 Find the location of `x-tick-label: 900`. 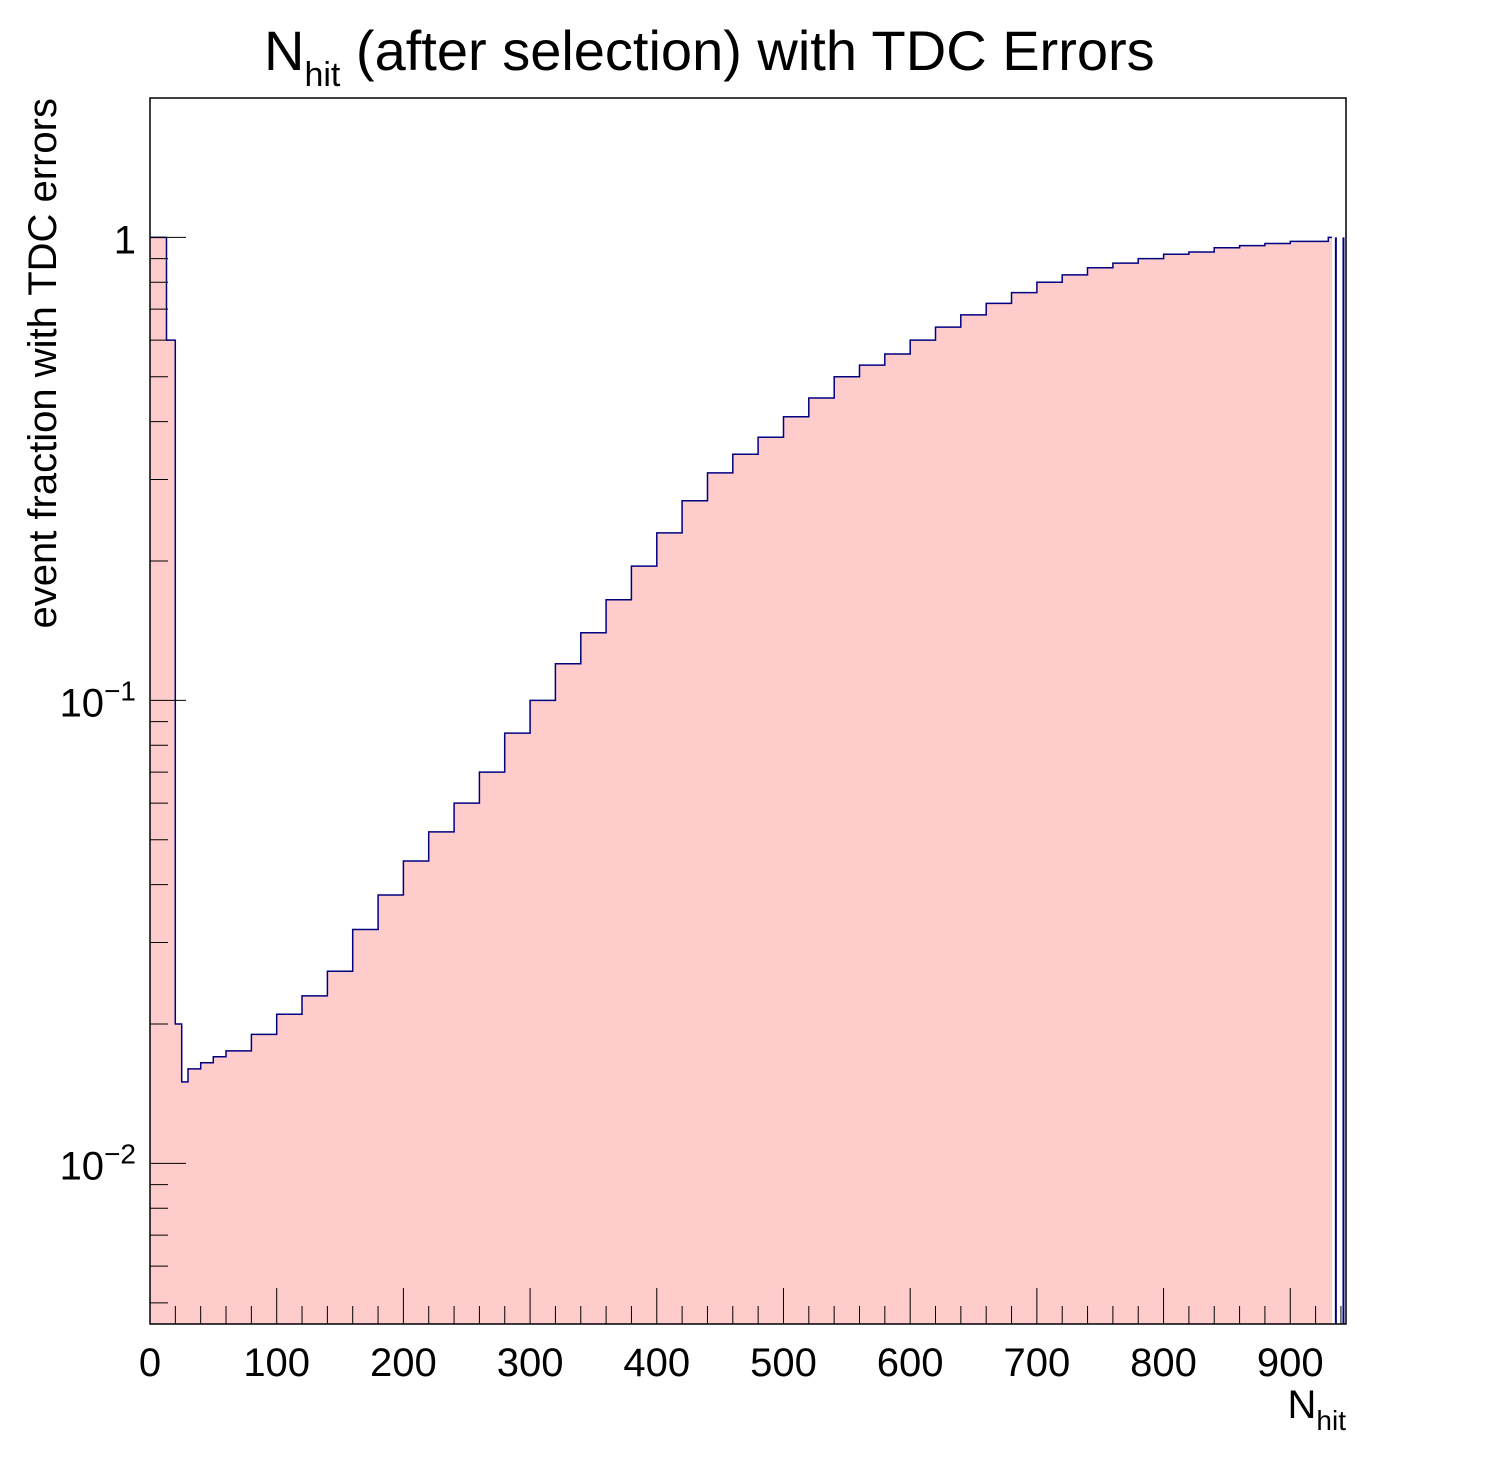

x-tick-label: 900 is located at coordinates (1290, 1363).